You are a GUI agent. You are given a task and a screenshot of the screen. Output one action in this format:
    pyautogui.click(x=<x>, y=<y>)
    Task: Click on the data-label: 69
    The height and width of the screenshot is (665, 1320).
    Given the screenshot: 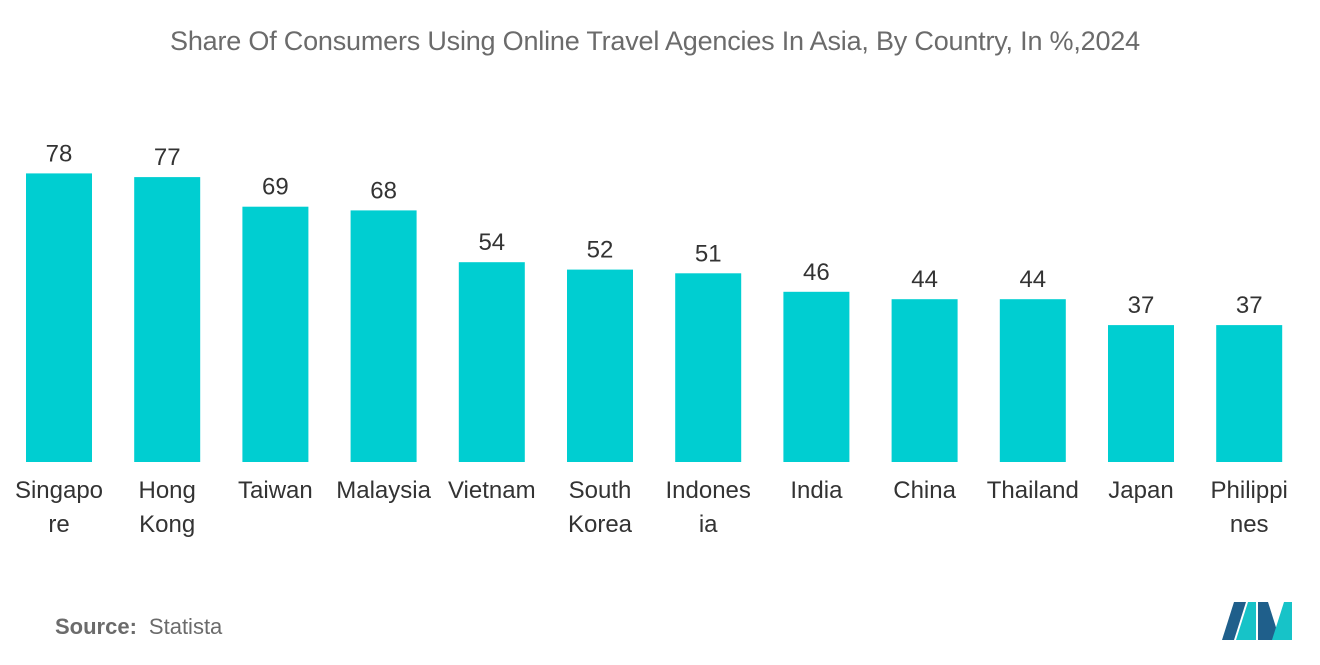 What is the action you would take?
    pyautogui.click(x=275, y=187)
    